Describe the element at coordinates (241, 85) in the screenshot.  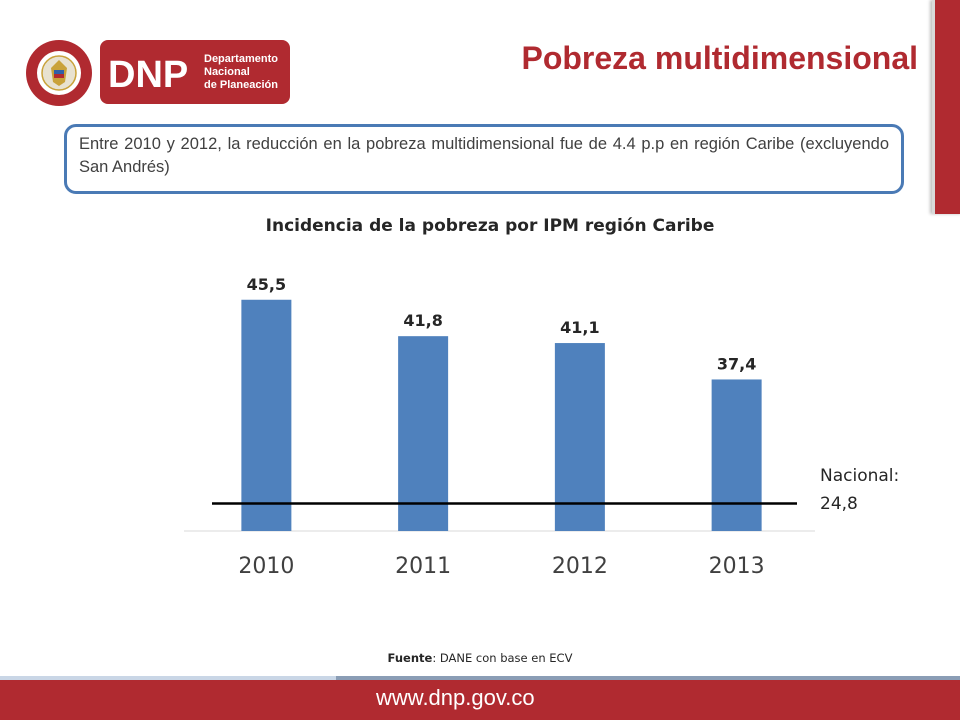
I see `logo-line3: de Planeación` at that location.